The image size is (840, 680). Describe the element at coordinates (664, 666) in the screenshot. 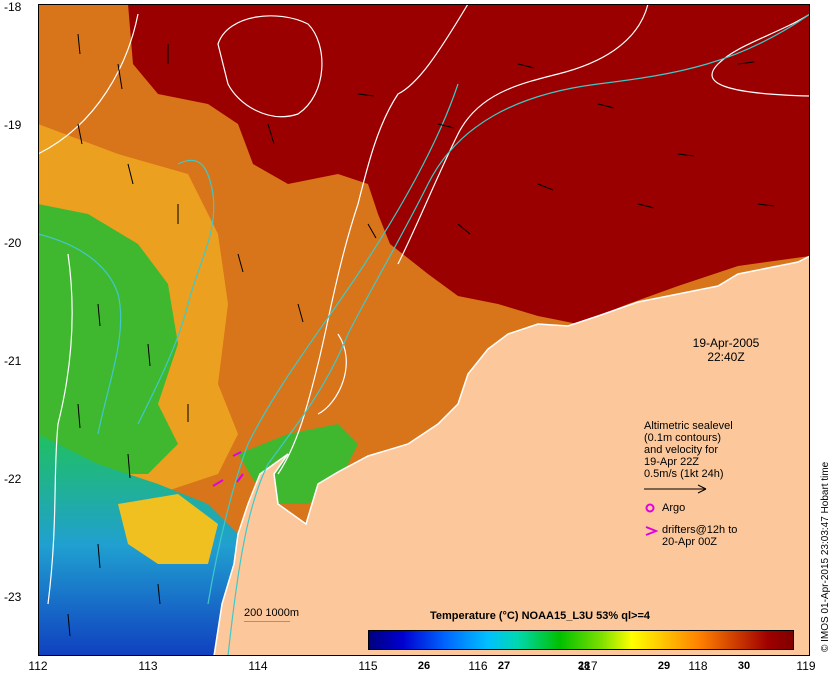

I see `colorbar-tick: 29` at that location.